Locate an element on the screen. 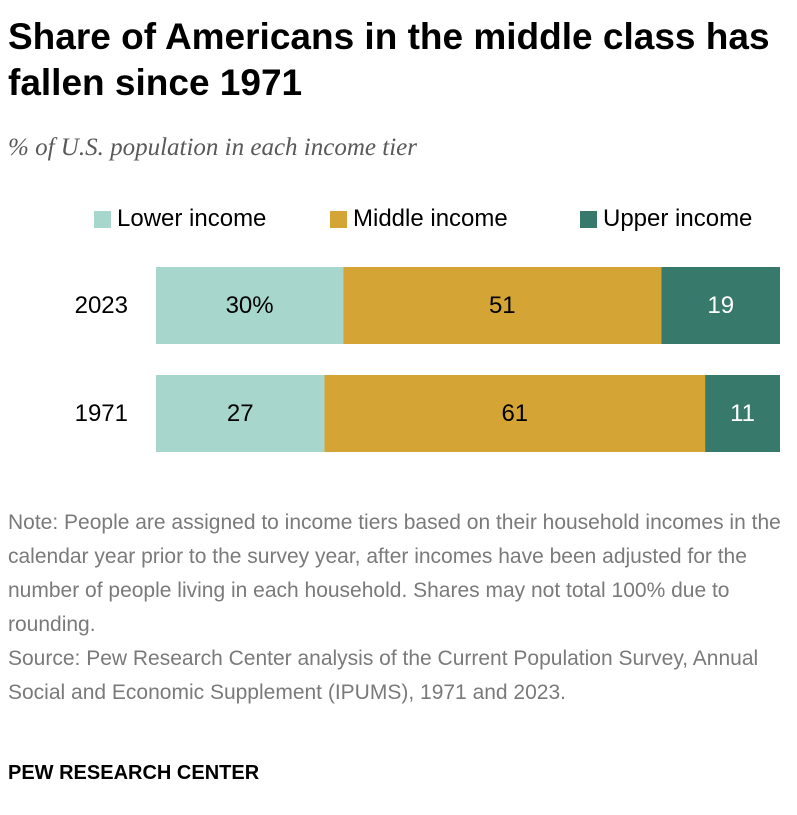  bar-segment-upper-1971 is located at coordinates (742, 413).